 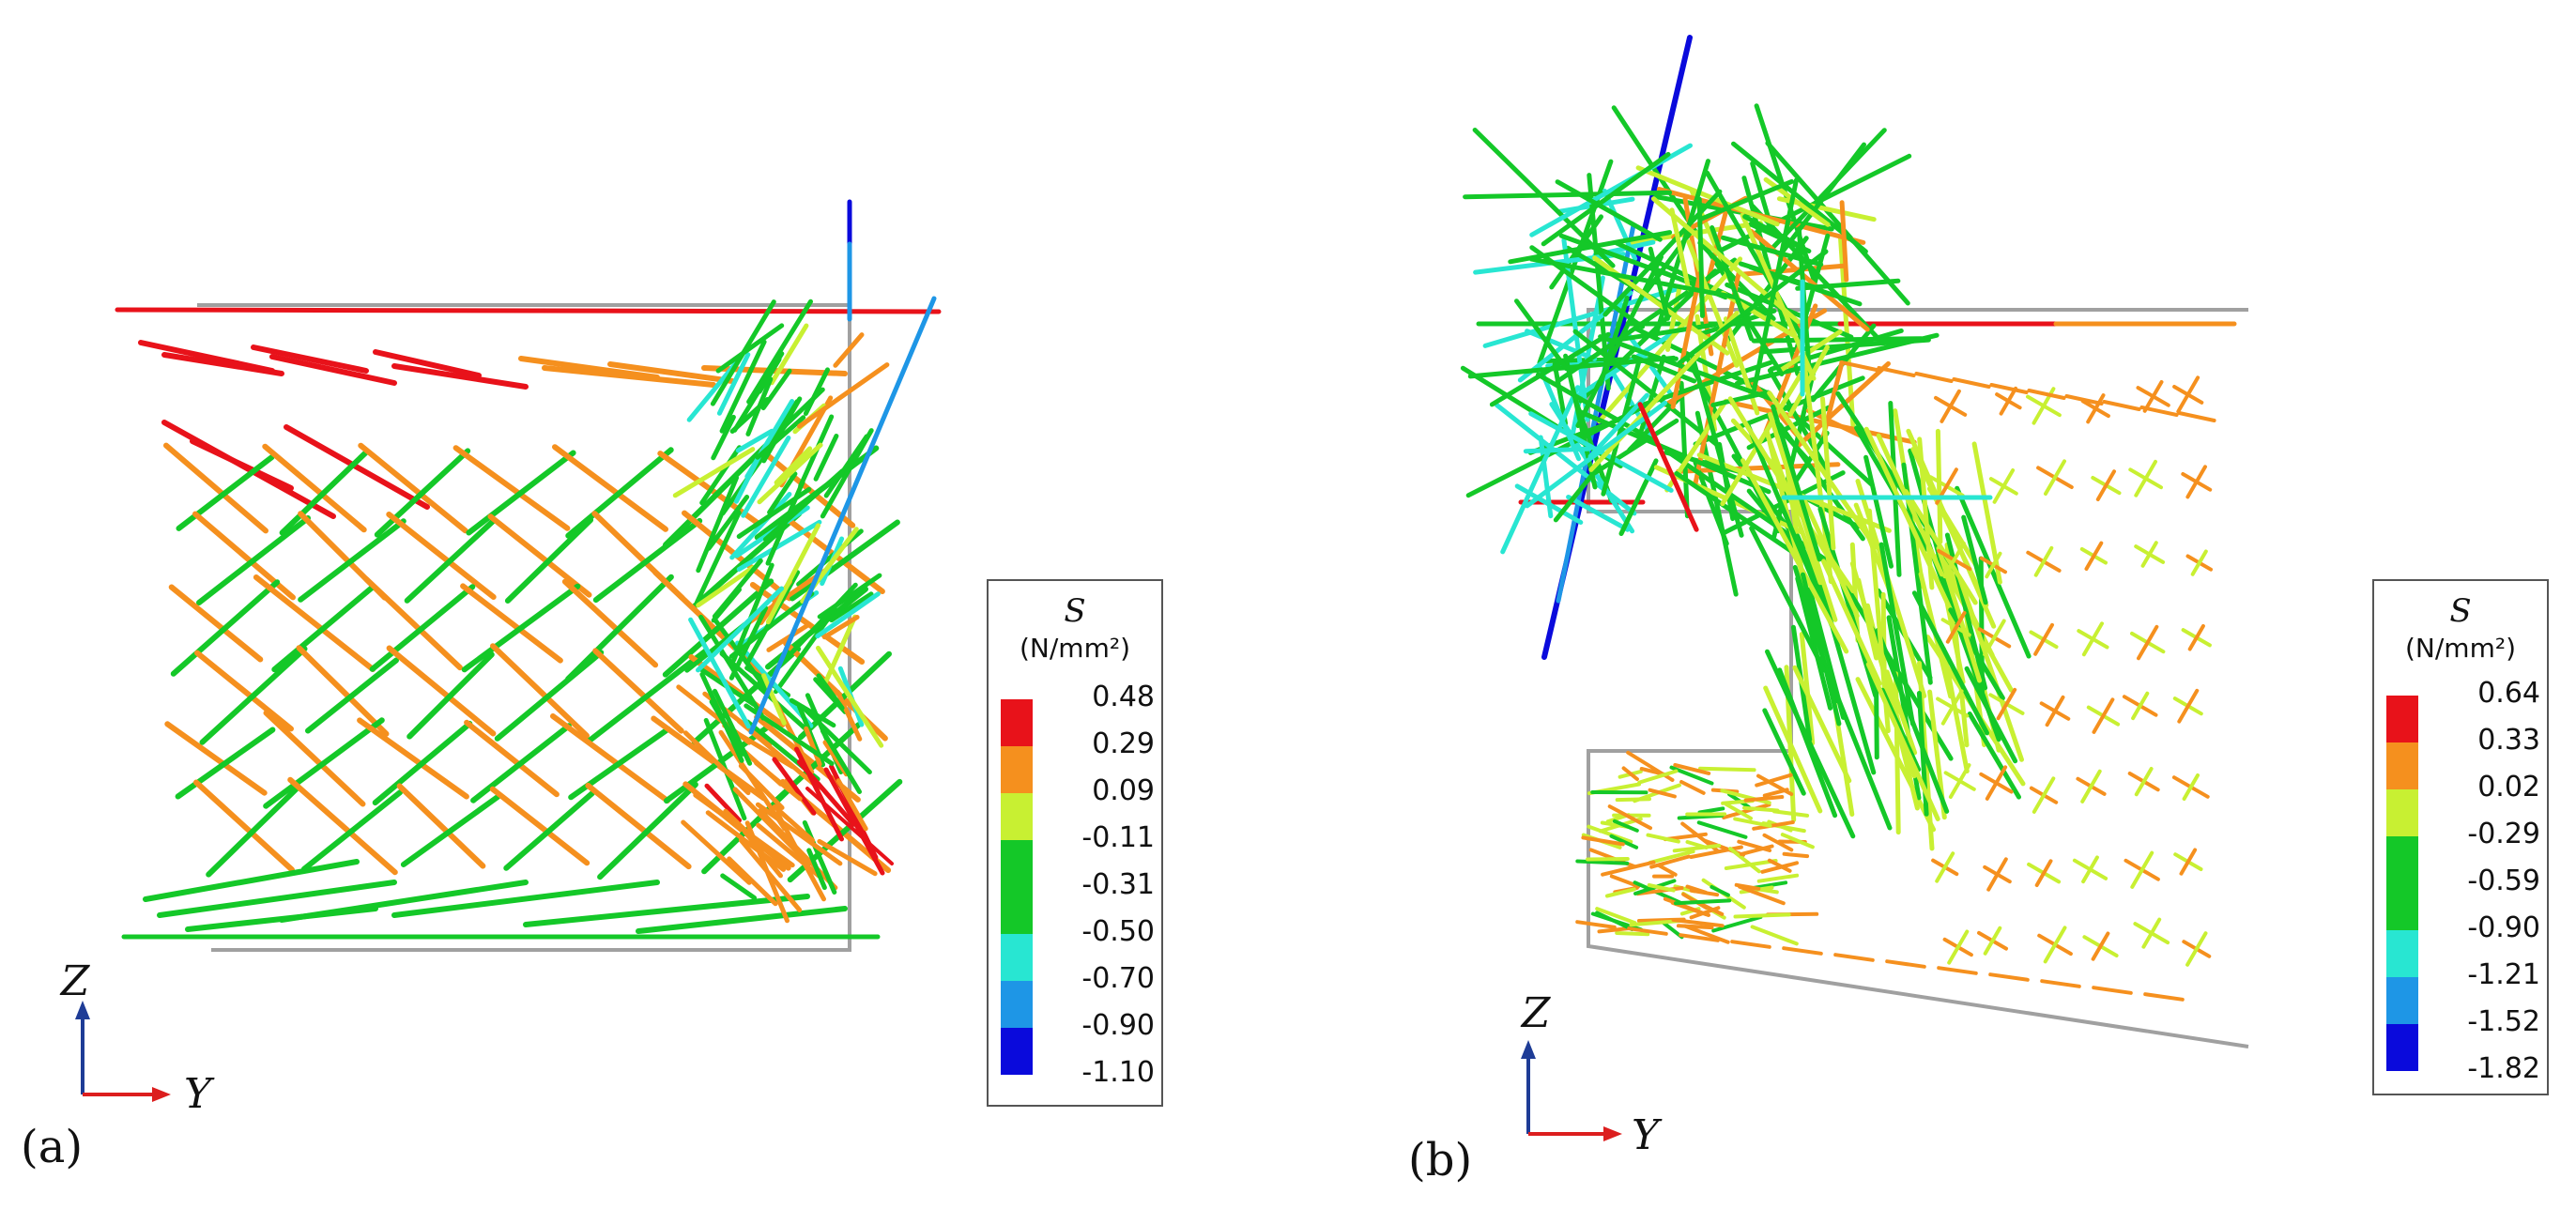 What do you see at coordinates (75, 981) in the screenshot?
I see `z-axis-label: Z` at bounding box center [75, 981].